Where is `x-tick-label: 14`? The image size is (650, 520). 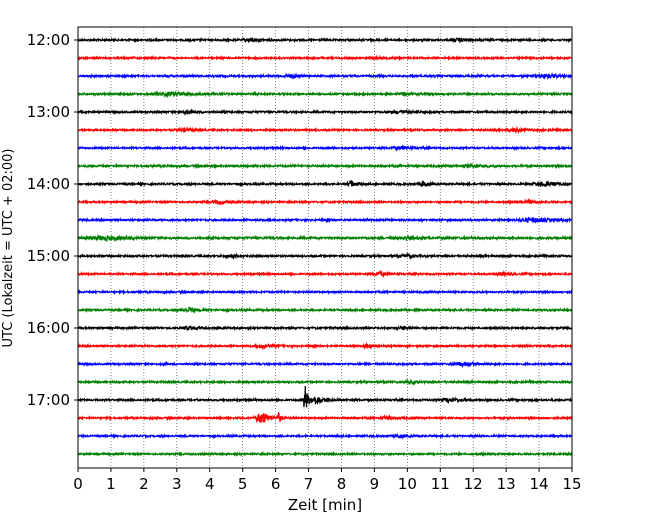 x-tick-label: 14 is located at coordinates (539, 484).